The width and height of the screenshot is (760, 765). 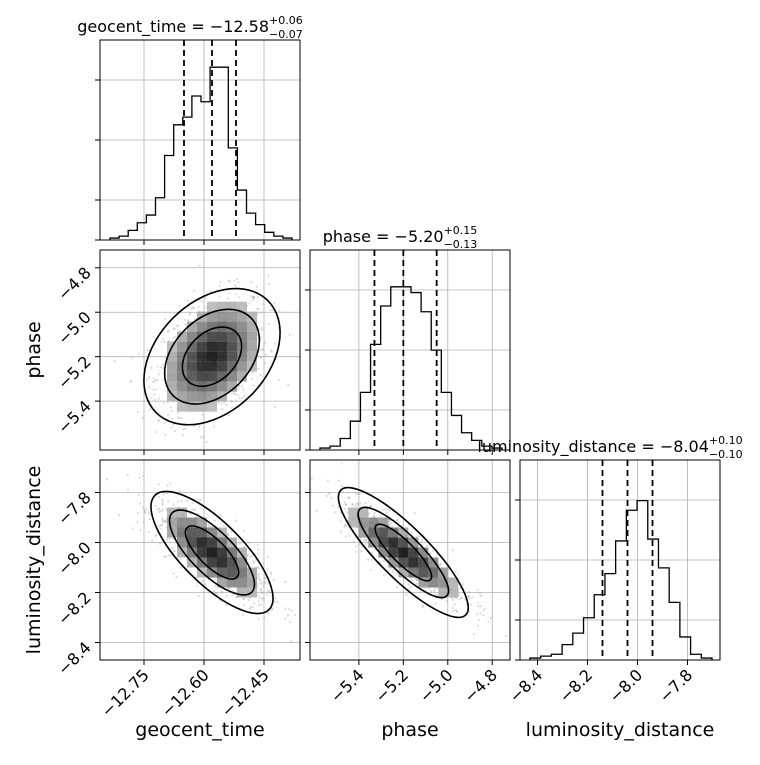 I want to click on title-minus-phase: −0.13, so click(x=461, y=244).